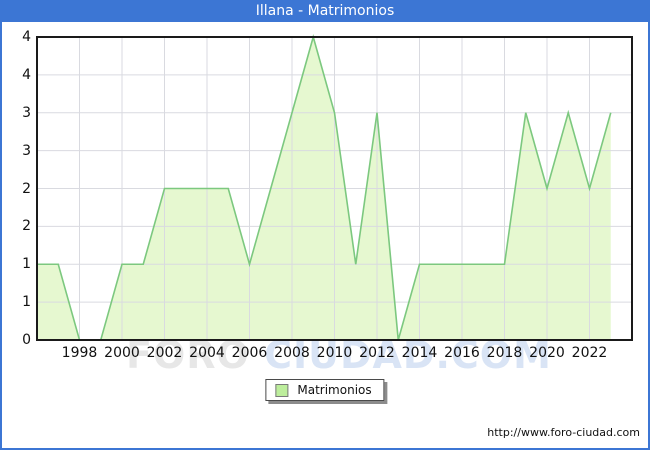 This screenshot has width=650, height=450. Describe the element at coordinates (377, 353) in the screenshot. I see `x-tick-label: 2012` at that location.